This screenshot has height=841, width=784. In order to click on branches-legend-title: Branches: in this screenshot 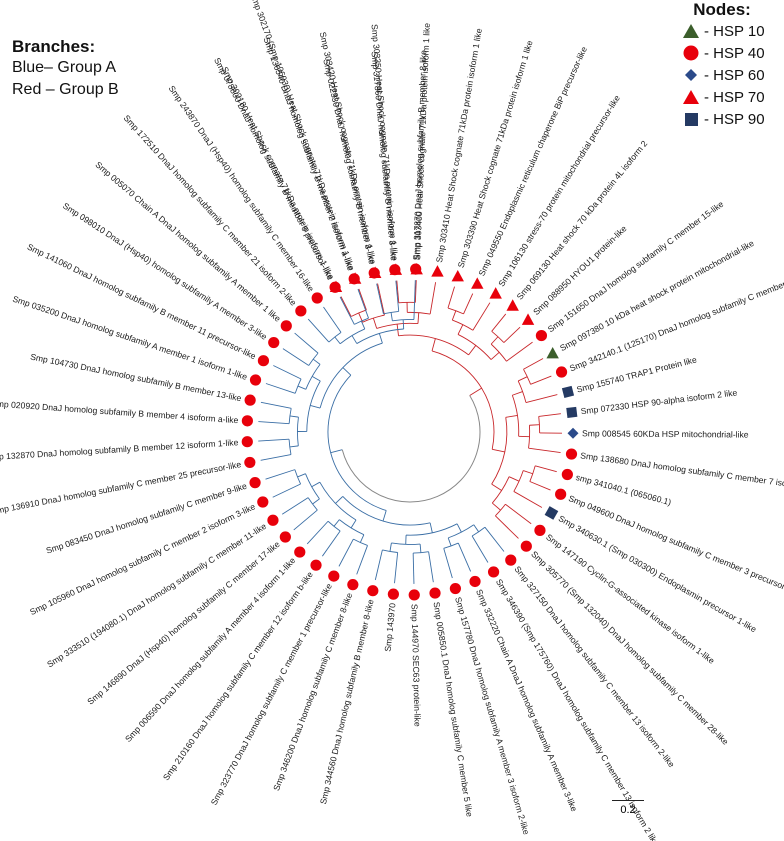, I will do `click(54, 46)`.